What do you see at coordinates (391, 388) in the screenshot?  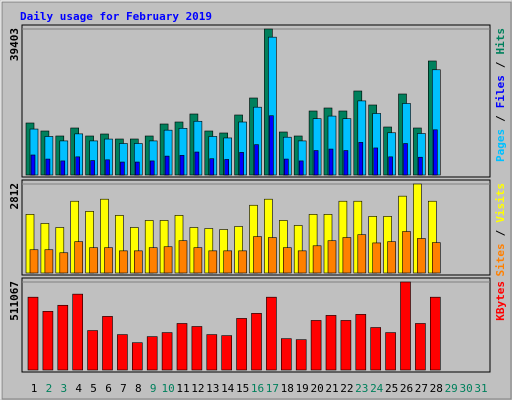 I see `x-tick-label: 25` at bounding box center [391, 388].